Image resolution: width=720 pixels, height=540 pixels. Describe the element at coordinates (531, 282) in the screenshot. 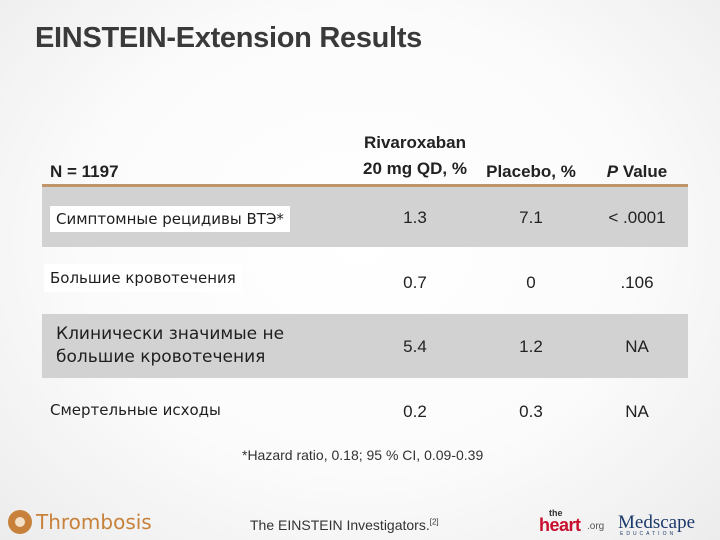

I see `cell-placebo-2: 0` at that location.